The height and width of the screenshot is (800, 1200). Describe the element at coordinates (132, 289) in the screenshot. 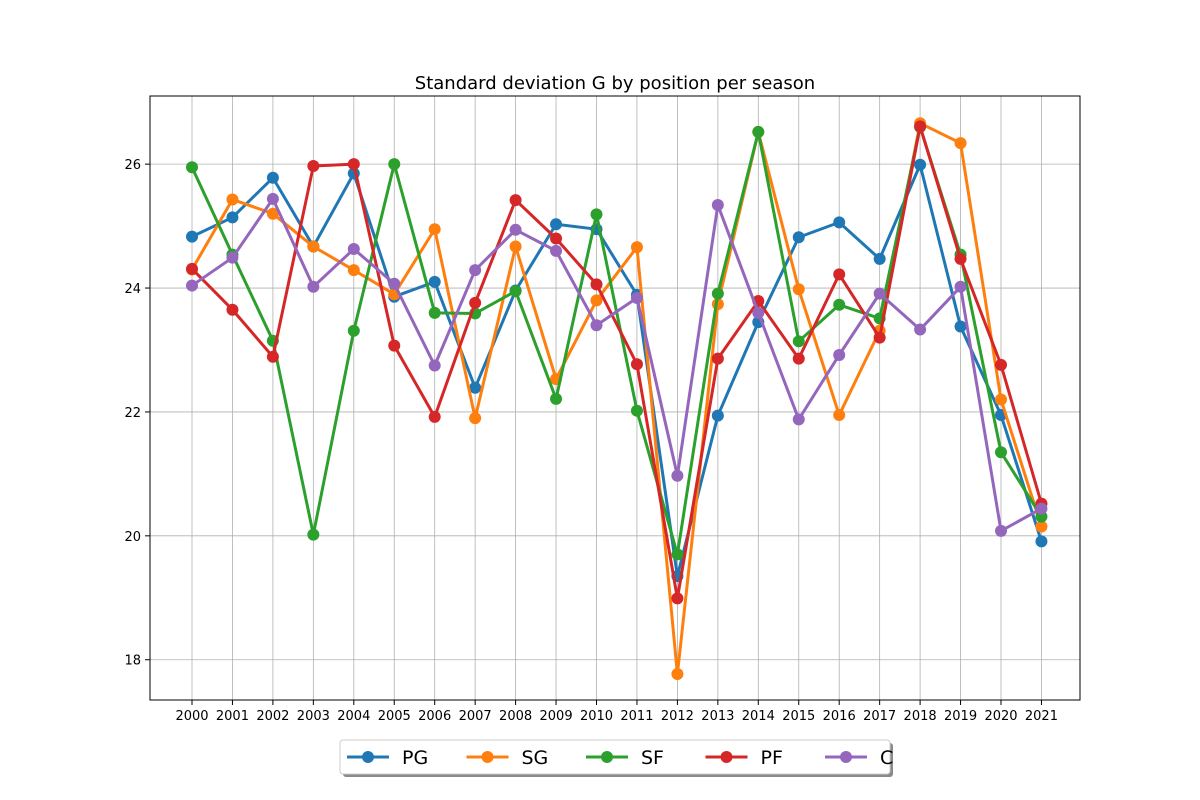

I see `y-tick-label: 24` at that location.